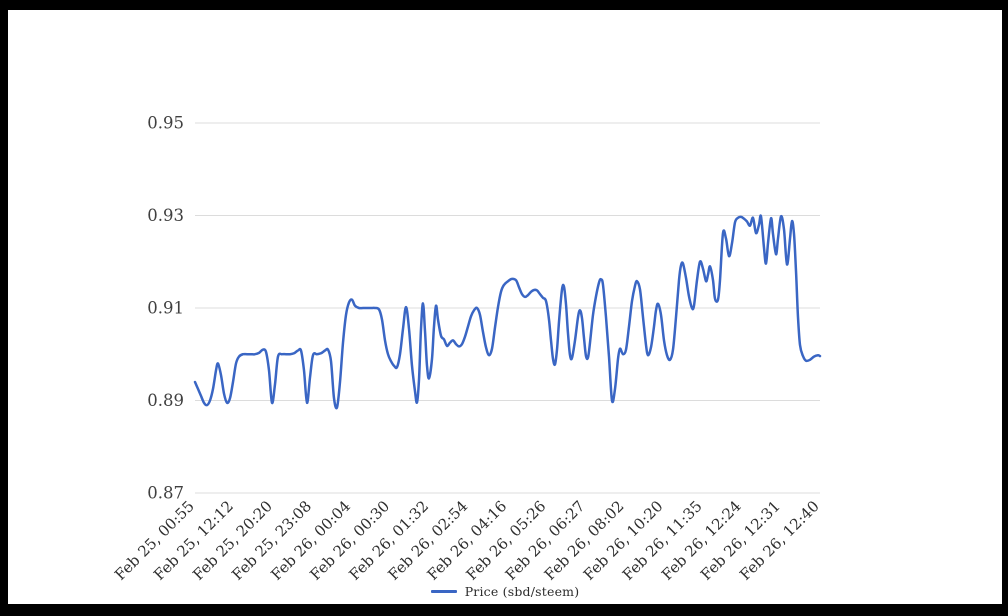 Image resolution: width=1008 pixels, height=616 pixels. Describe the element at coordinates (165, 215) in the screenshot. I see `y-axis-label: 0.93` at that location.